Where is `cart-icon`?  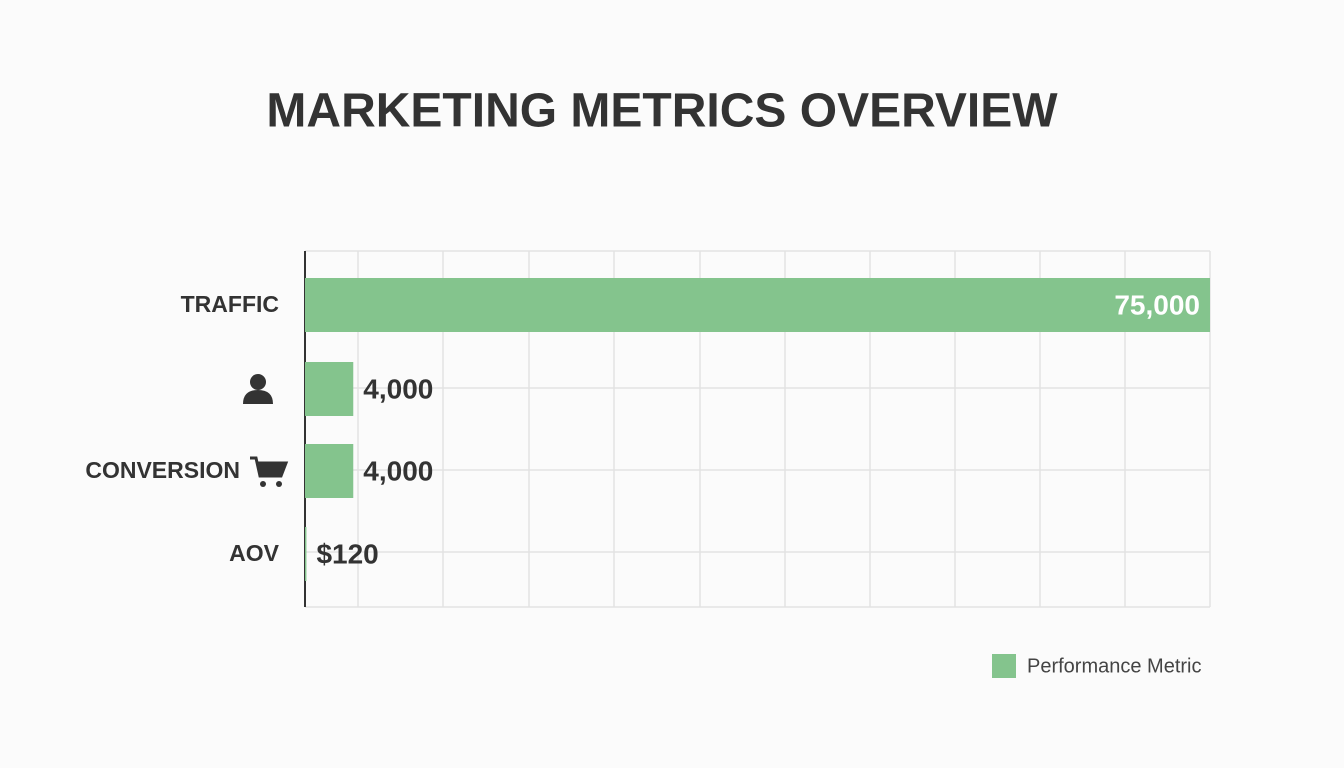
cart-icon is located at coordinates (269, 471).